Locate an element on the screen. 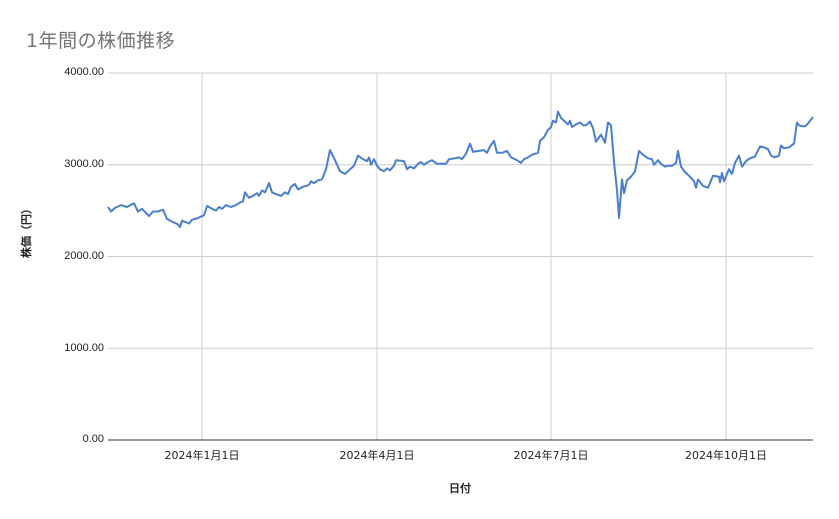 The image size is (839, 519). x-axis-label: 日付 is located at coordinates (460, 488).